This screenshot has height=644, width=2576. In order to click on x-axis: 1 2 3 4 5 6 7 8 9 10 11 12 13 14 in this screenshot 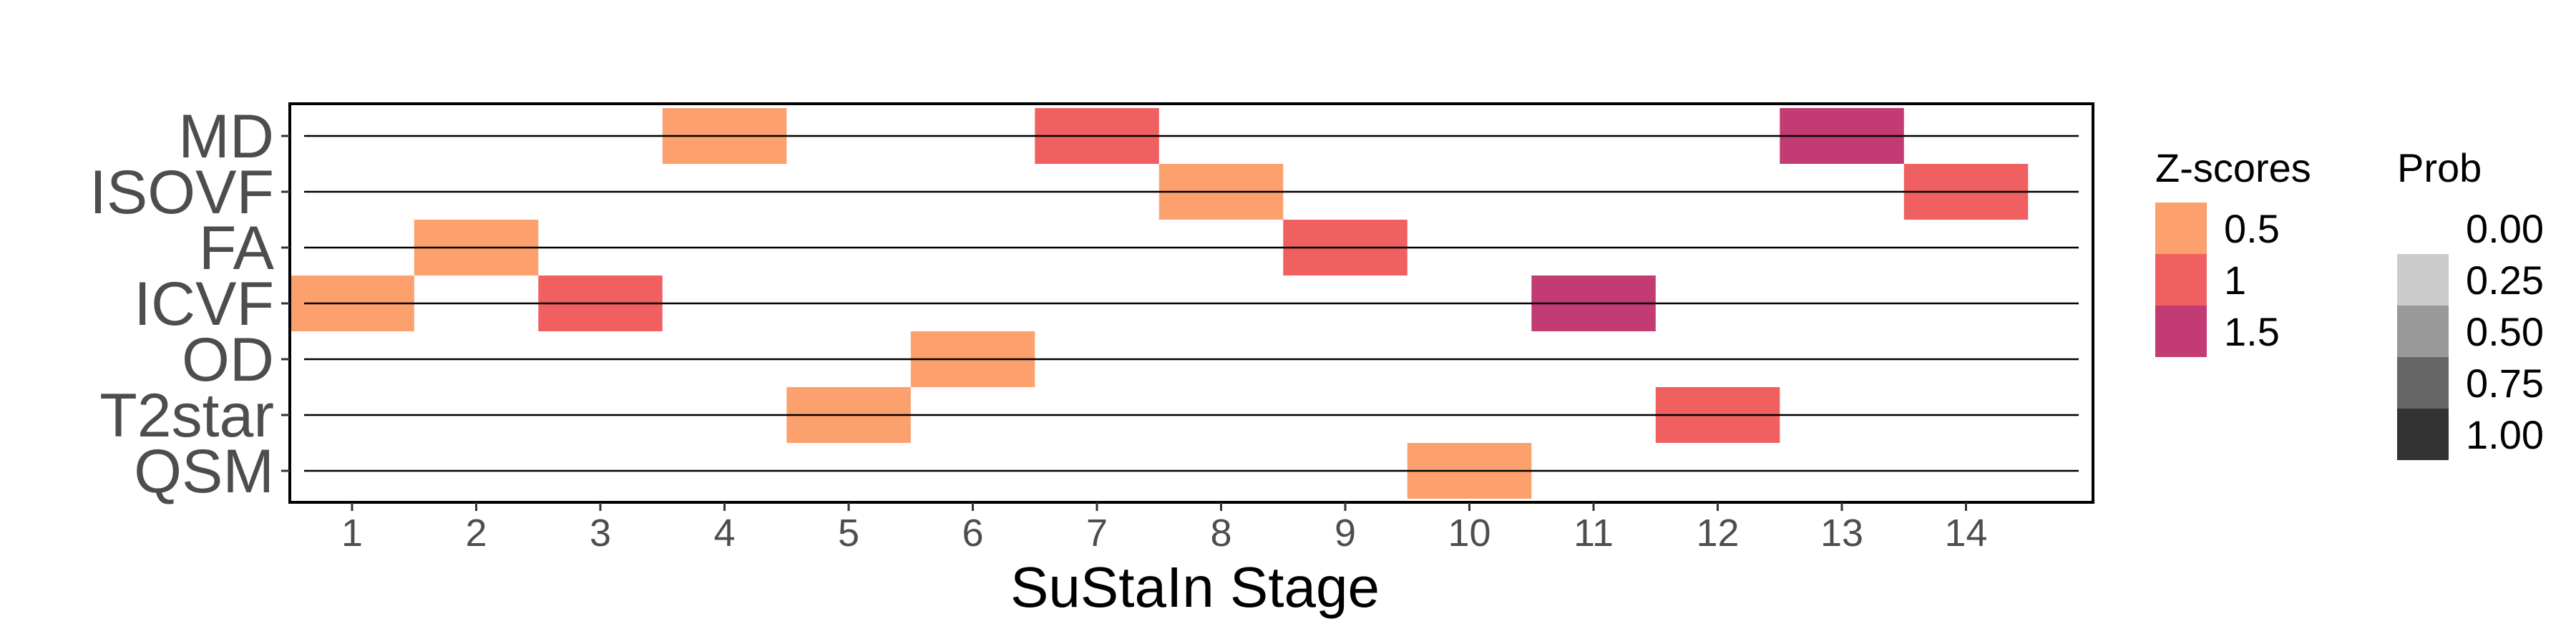, I will do `click(1164, 528)`.